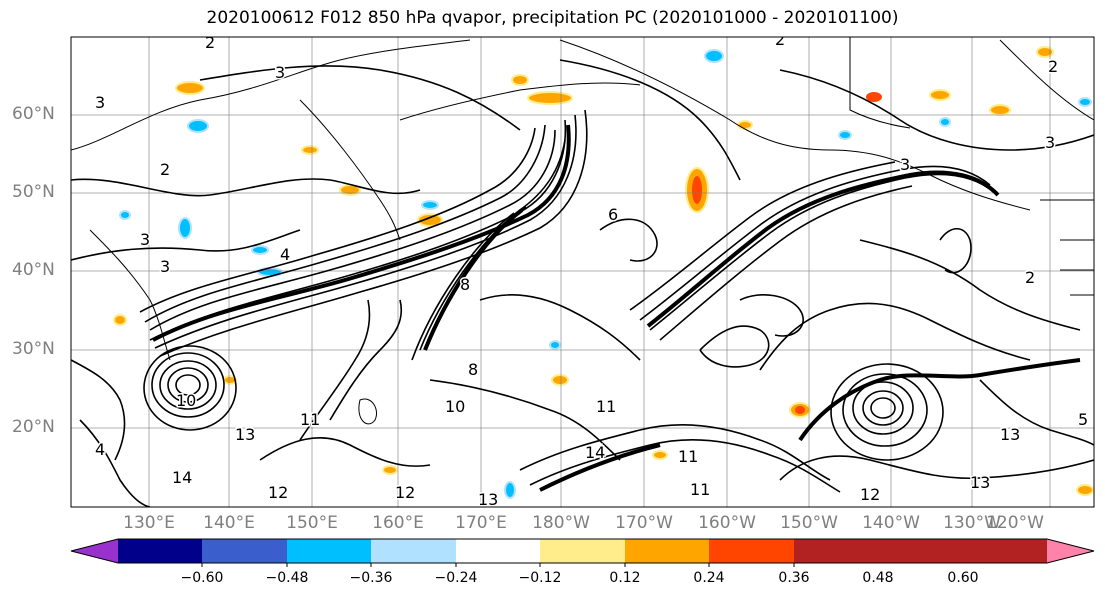  I want to click on lon-label-130e: 130°E, so click(149, 523).